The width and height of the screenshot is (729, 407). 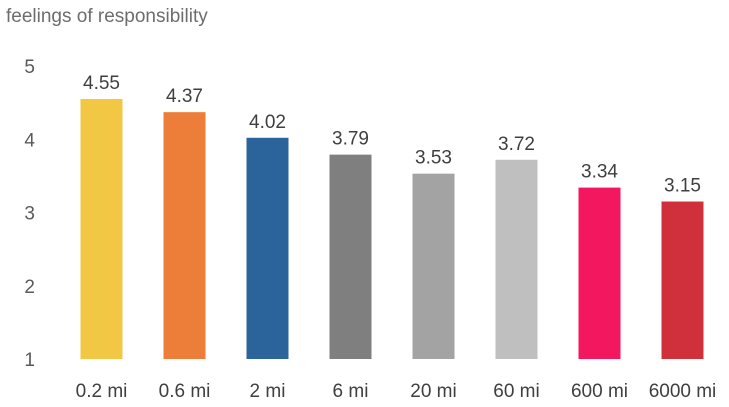 What do you see at coordinates (351, 391) in the screenshot?
I see `x-tick-label: 6 mi` at bounding box center [351, 391].